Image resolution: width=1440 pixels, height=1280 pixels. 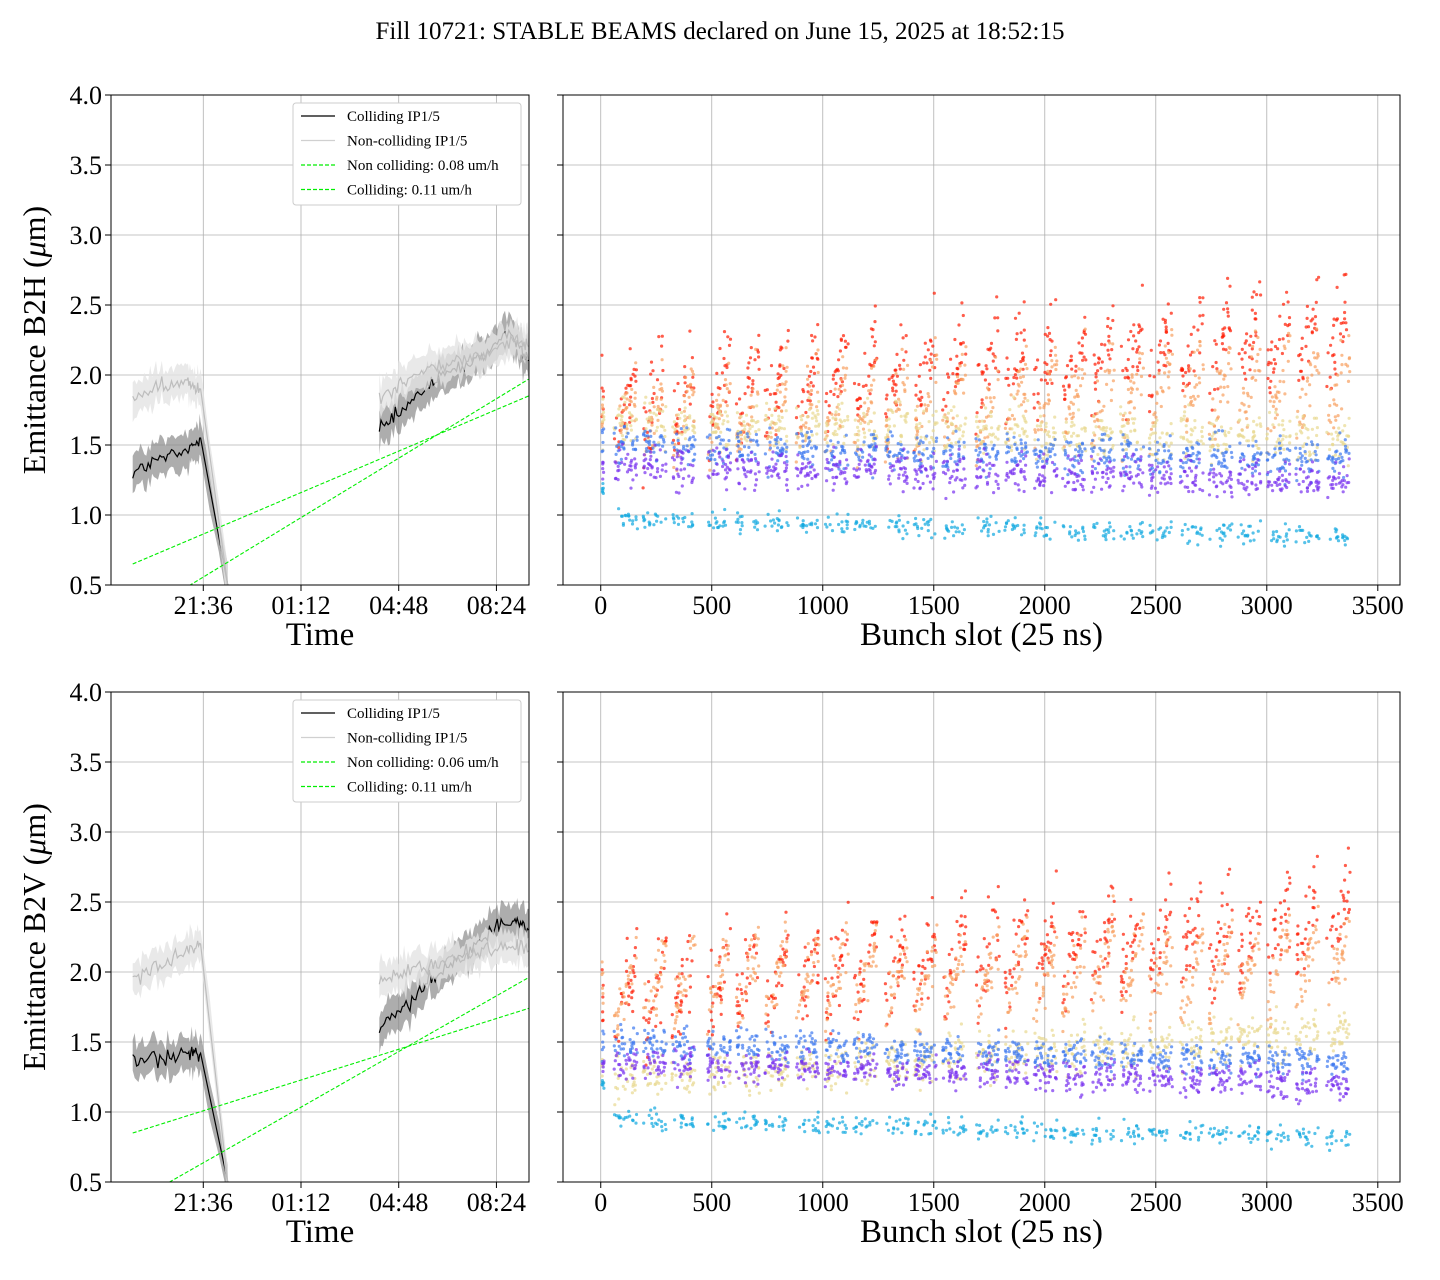 I want to click on y-axis-label: Emittance B2H (μm), so click(x=34, y=340).